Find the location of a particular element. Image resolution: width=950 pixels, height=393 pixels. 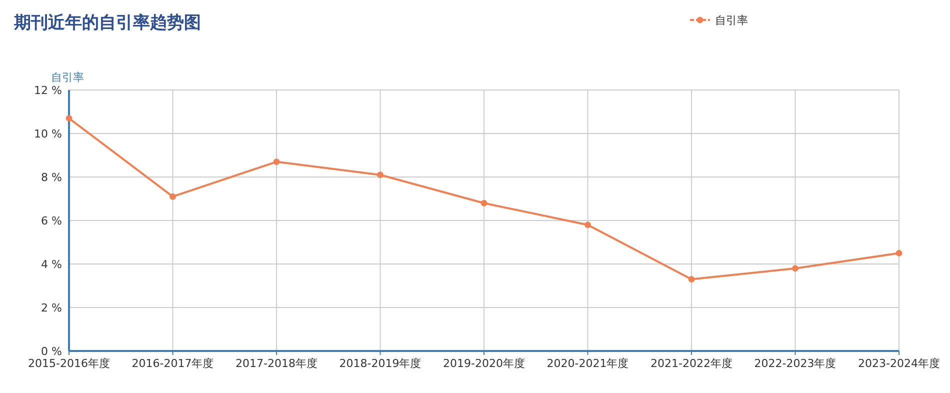

x-tick-label: 2023-2024年度 is located at coordinates (899, 363).